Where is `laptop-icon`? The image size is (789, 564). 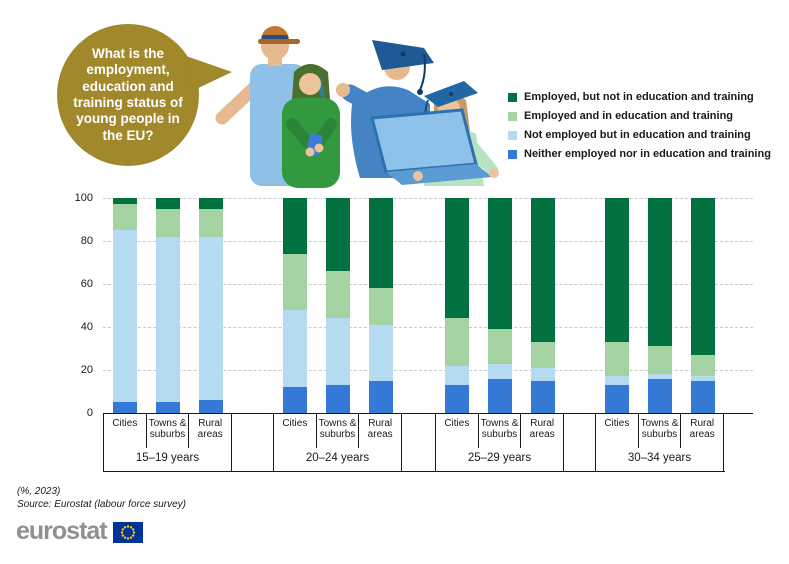 laptop-icon is located at coordinates (434, 146).